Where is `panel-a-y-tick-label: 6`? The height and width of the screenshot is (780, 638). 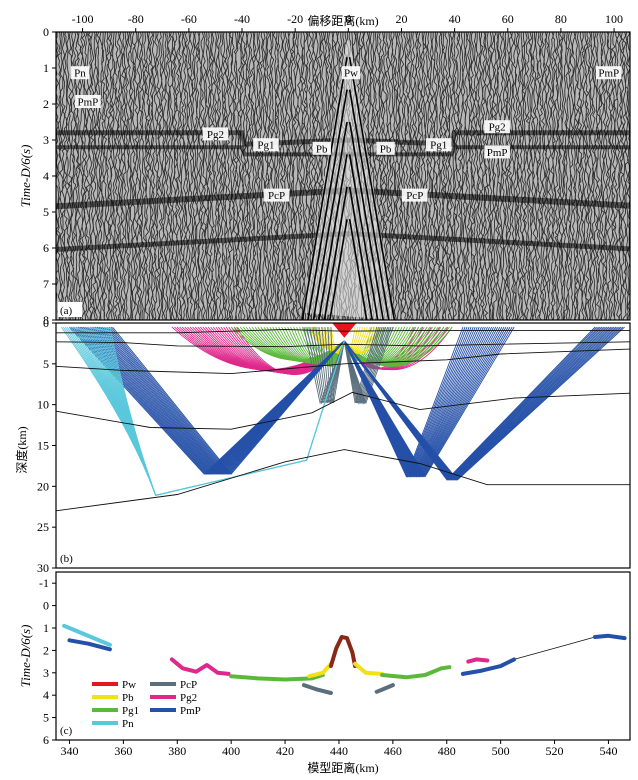 panel-a-y-tick-label: 6 is located at coordinates (46, 248).